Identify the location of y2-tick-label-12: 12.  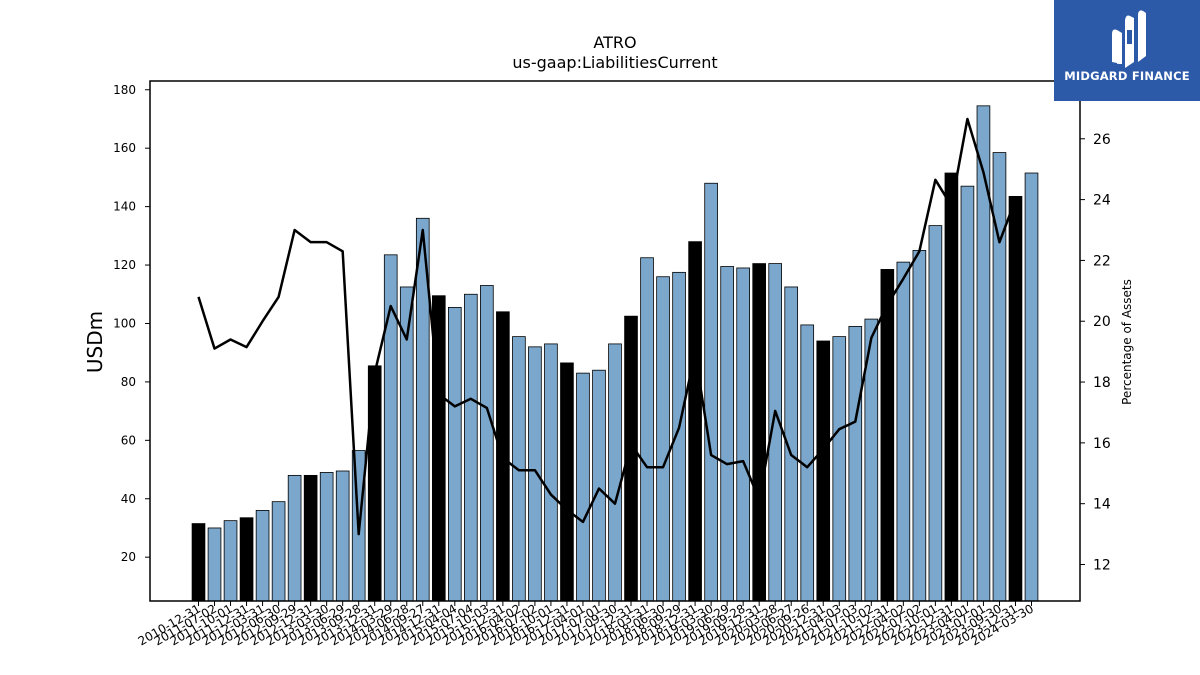
(1102, 566).